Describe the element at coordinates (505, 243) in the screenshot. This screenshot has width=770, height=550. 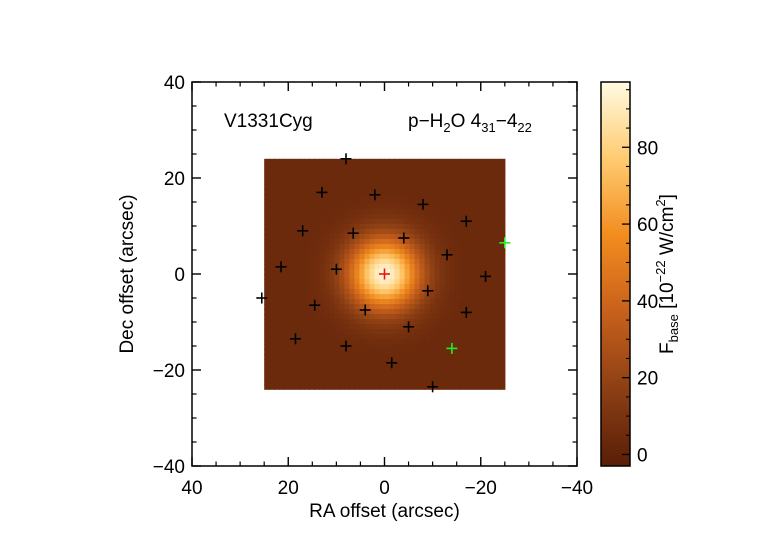
I see `spaxel-marker-green` at that location.